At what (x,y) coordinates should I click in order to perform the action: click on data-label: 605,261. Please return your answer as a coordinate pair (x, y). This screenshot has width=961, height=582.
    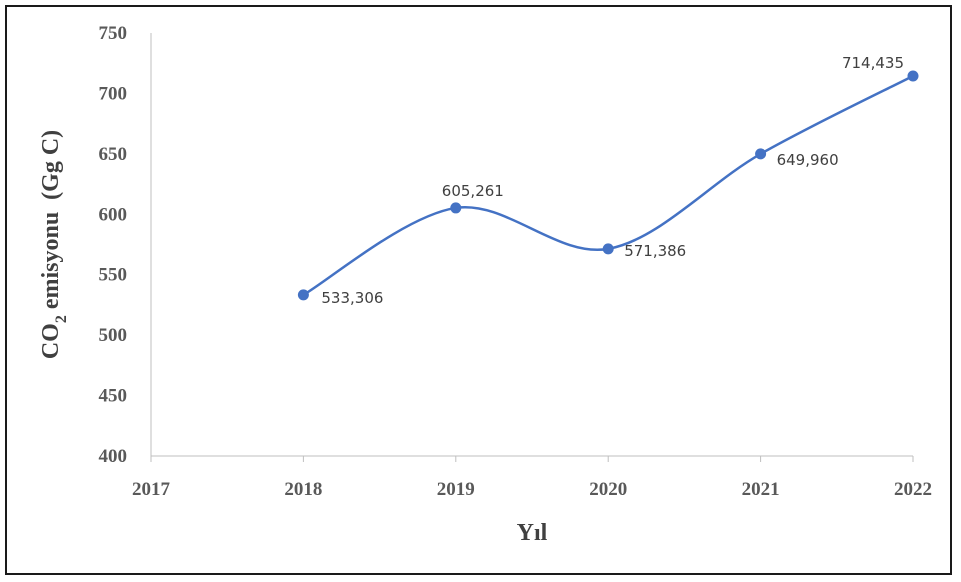
    Looking at the image, I should click on (473, 191).